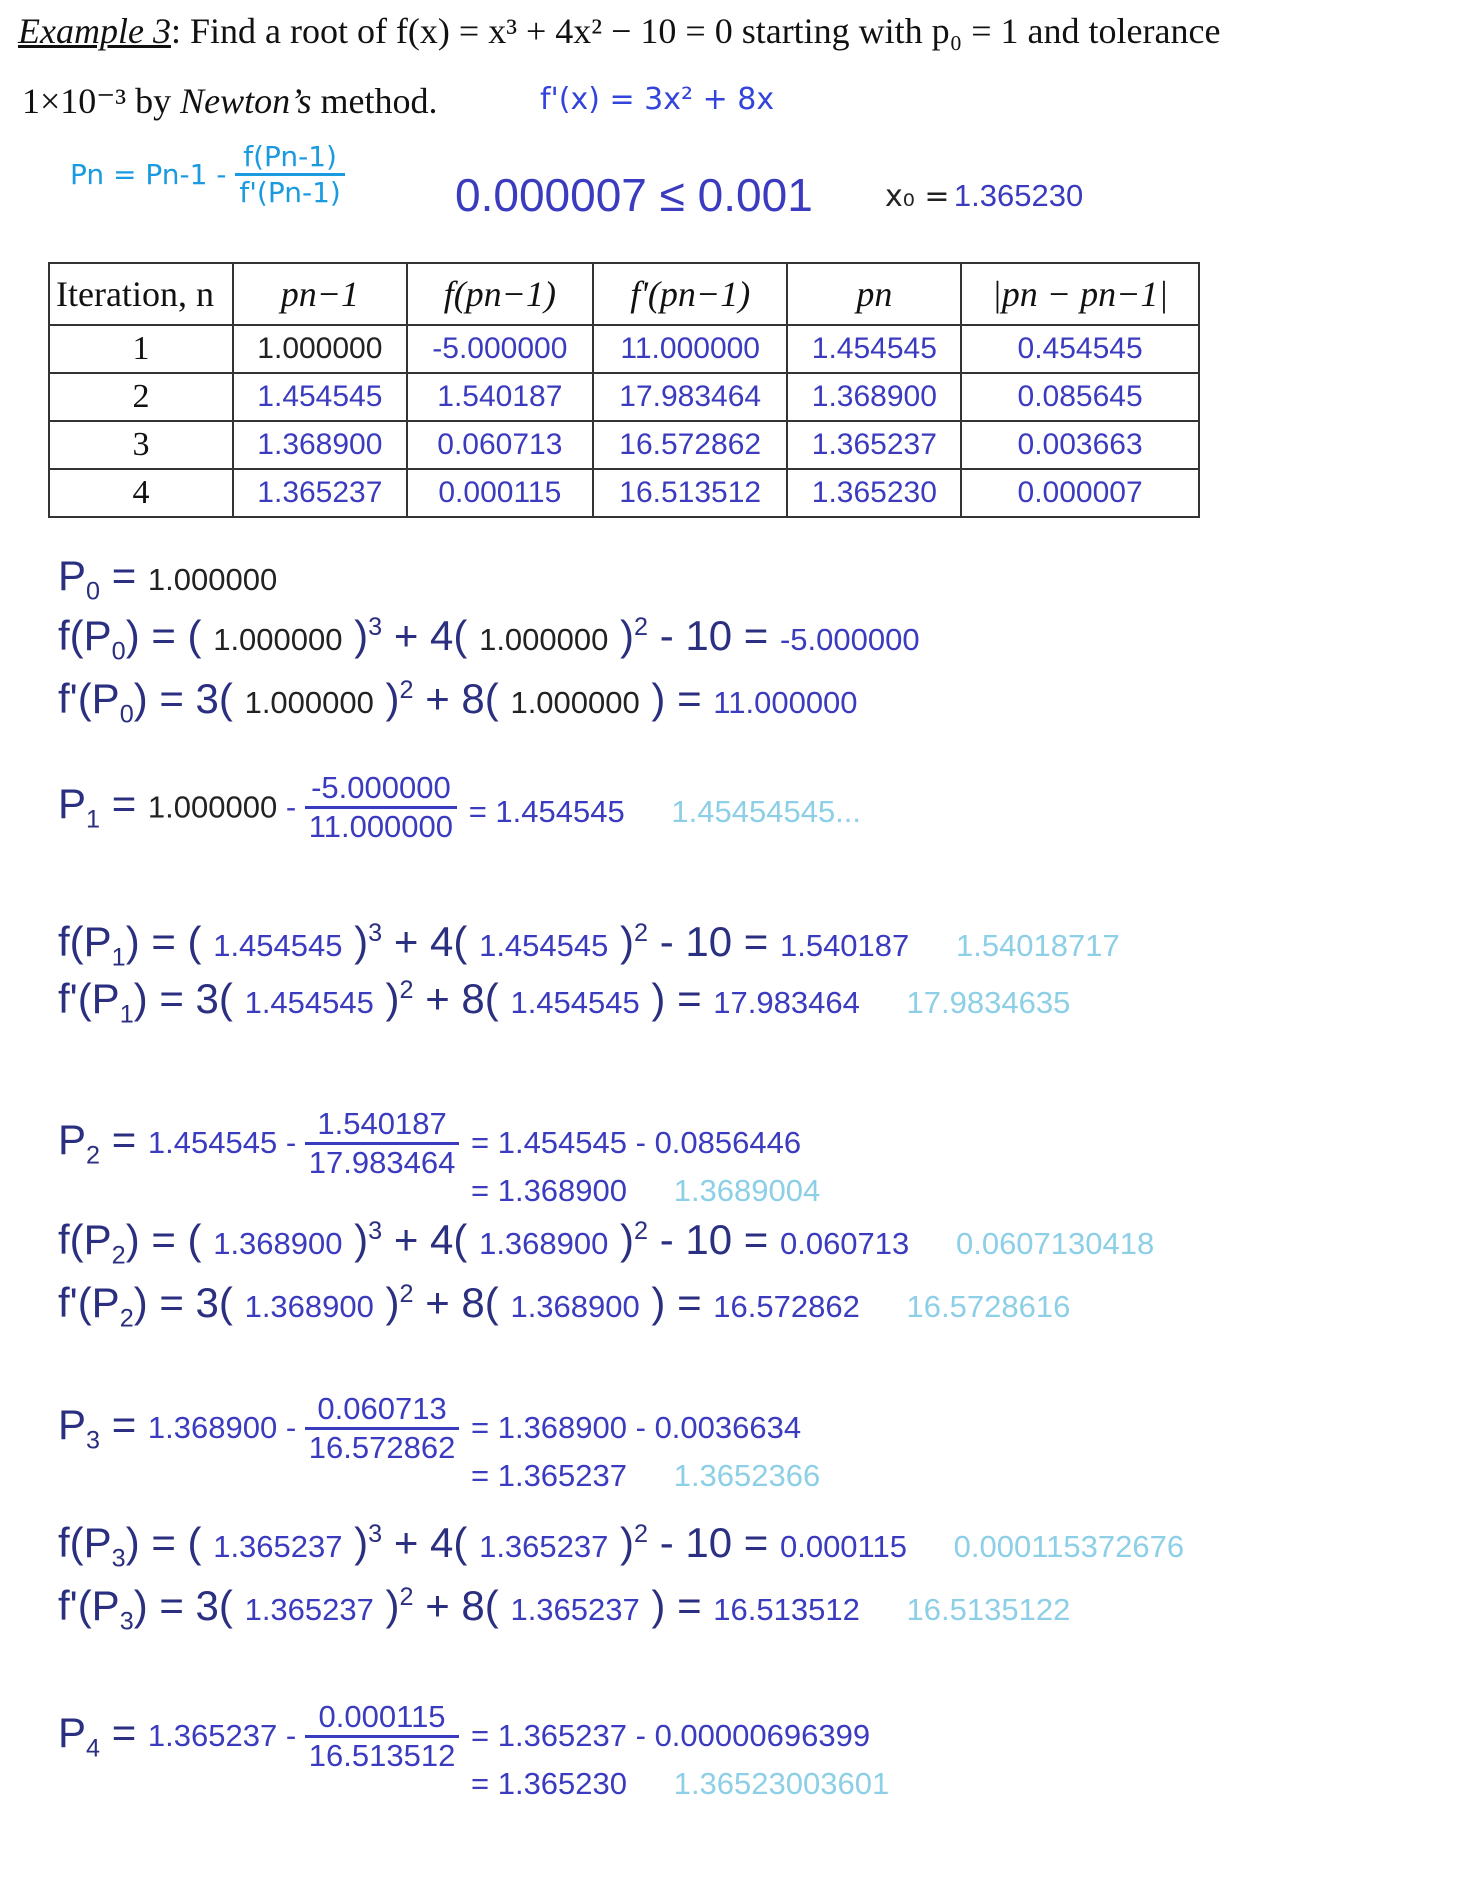 This screenshot has width=1464, height=1880. Describe the element at coordinates (657, 99) in the screenshot. I see `derivative-note: f'(x) = 3x² + 8x` at that location.